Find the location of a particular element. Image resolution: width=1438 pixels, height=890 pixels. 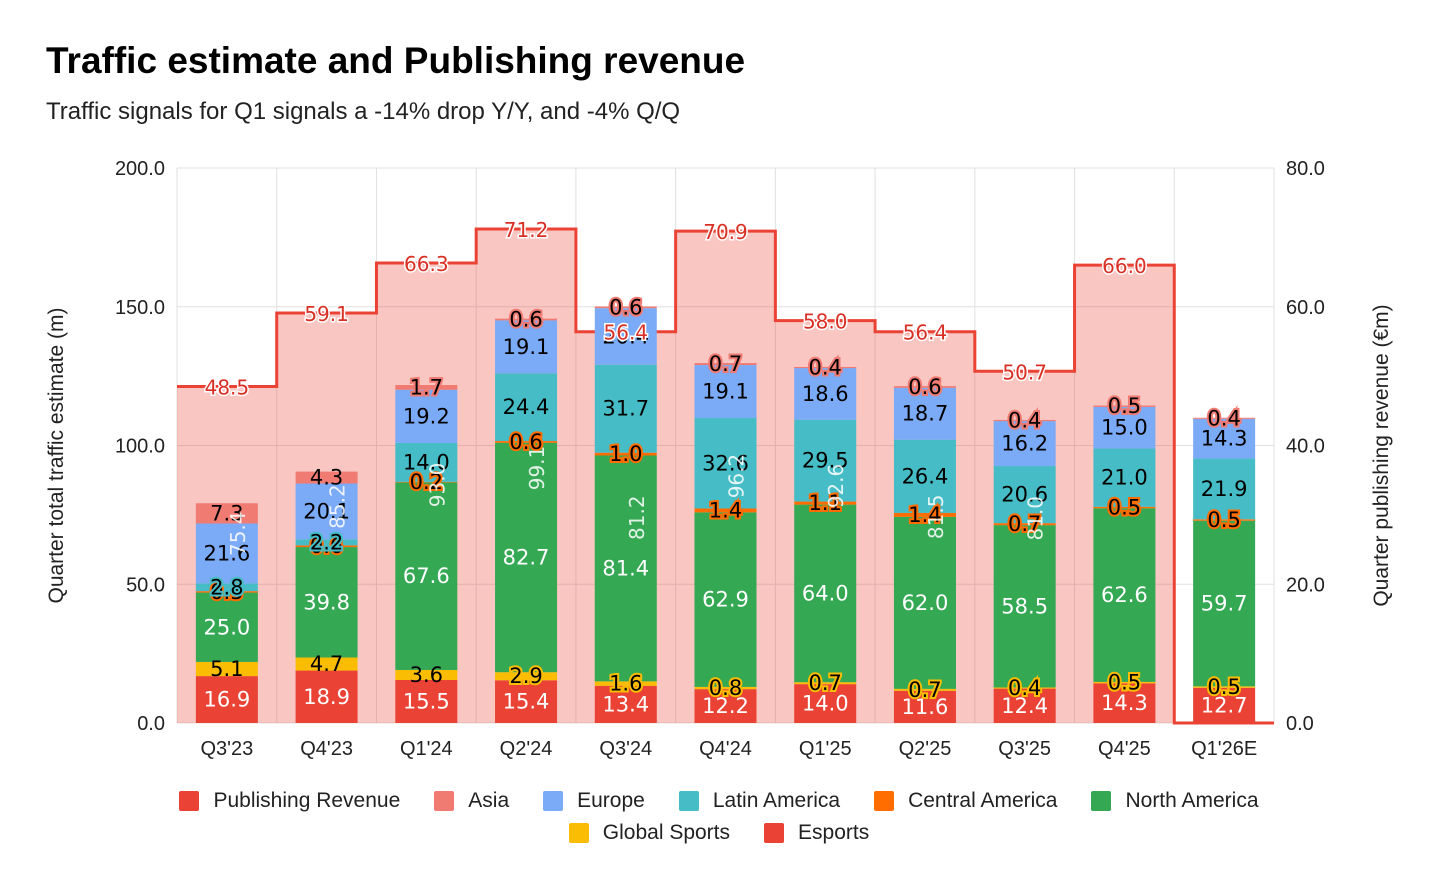

legend-label: North America is located at coordinates (1192, 800).